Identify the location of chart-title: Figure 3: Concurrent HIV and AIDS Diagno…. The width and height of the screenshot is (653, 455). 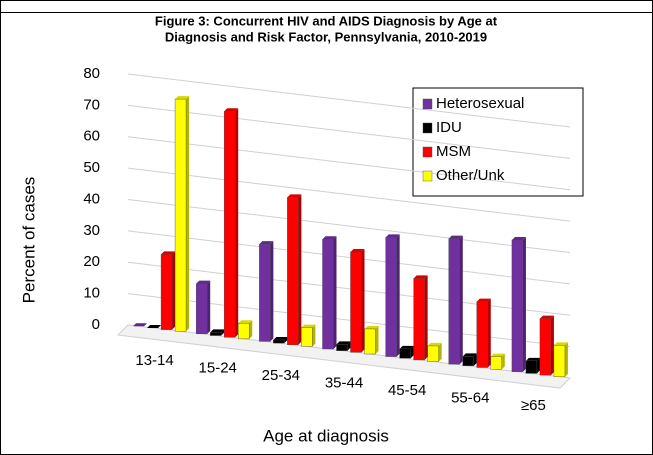
(326, 20).